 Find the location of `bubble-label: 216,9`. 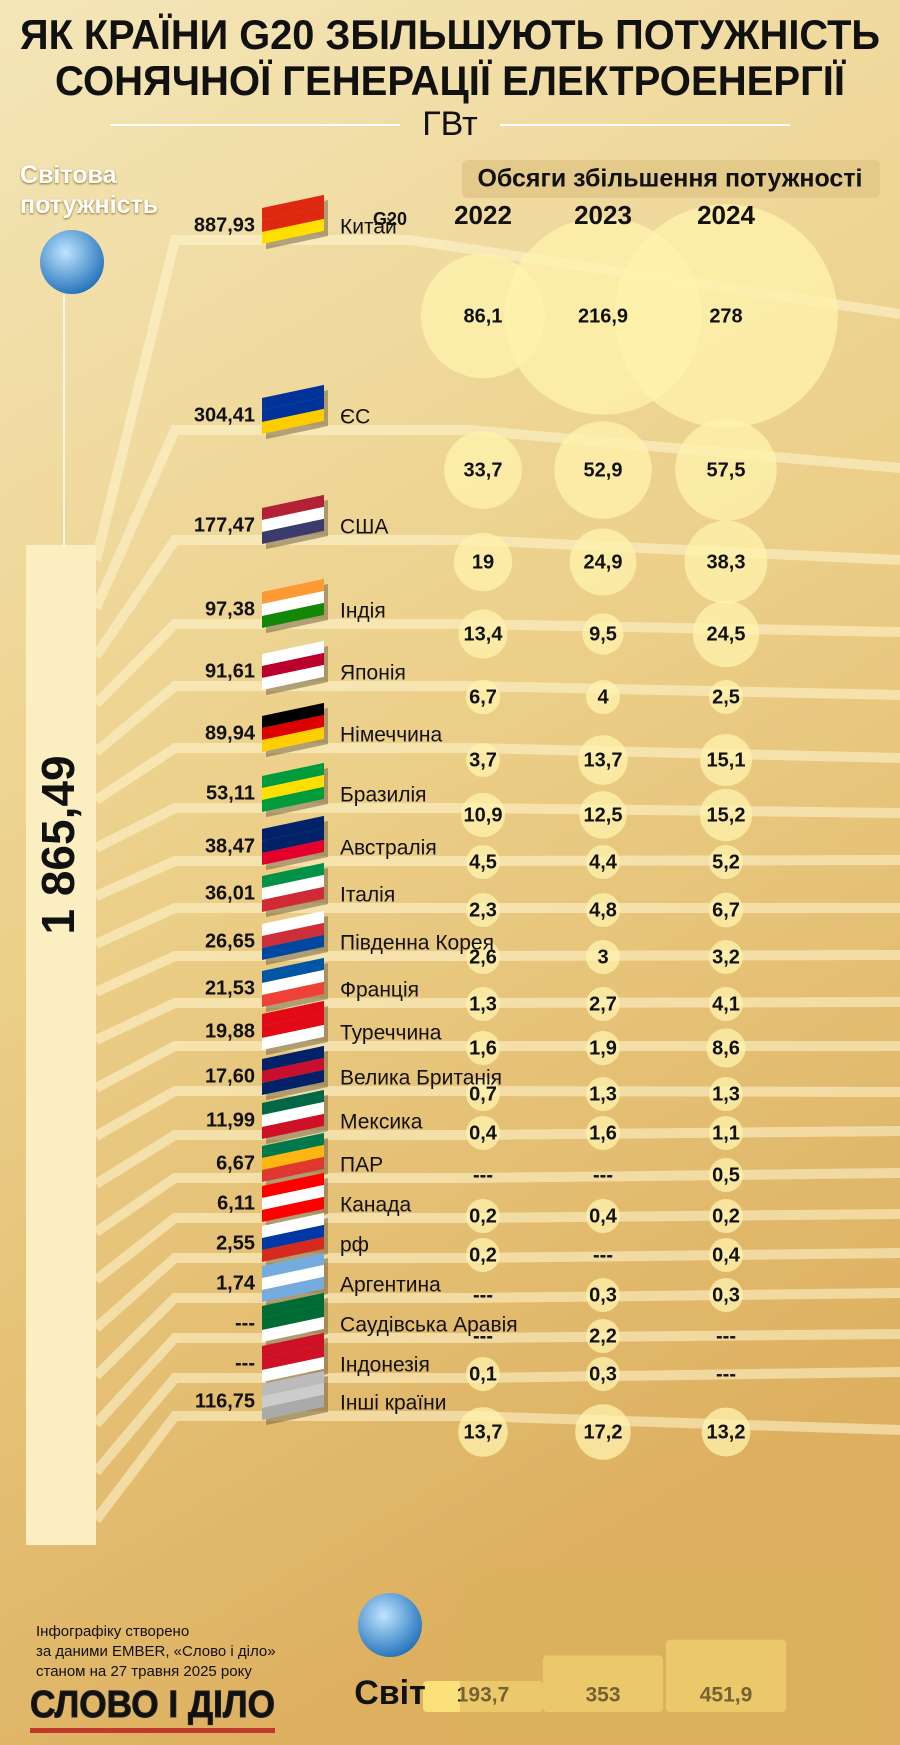

bubble-label: 216,9 is located at coordinates (603, 316).